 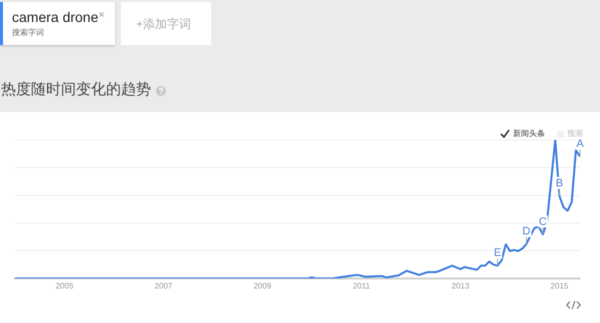 I want to click on text: 搜索字词, so click(x=28, y=32).